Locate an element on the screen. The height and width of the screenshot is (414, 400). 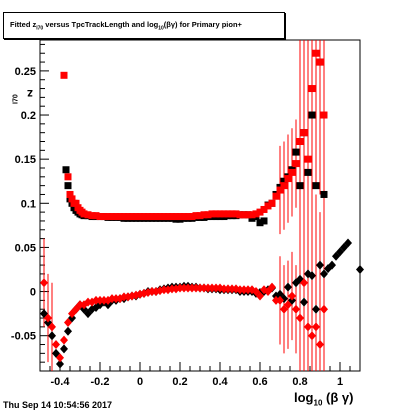
x-axis-label-sub: 10 is located at coordinates (318, 403).